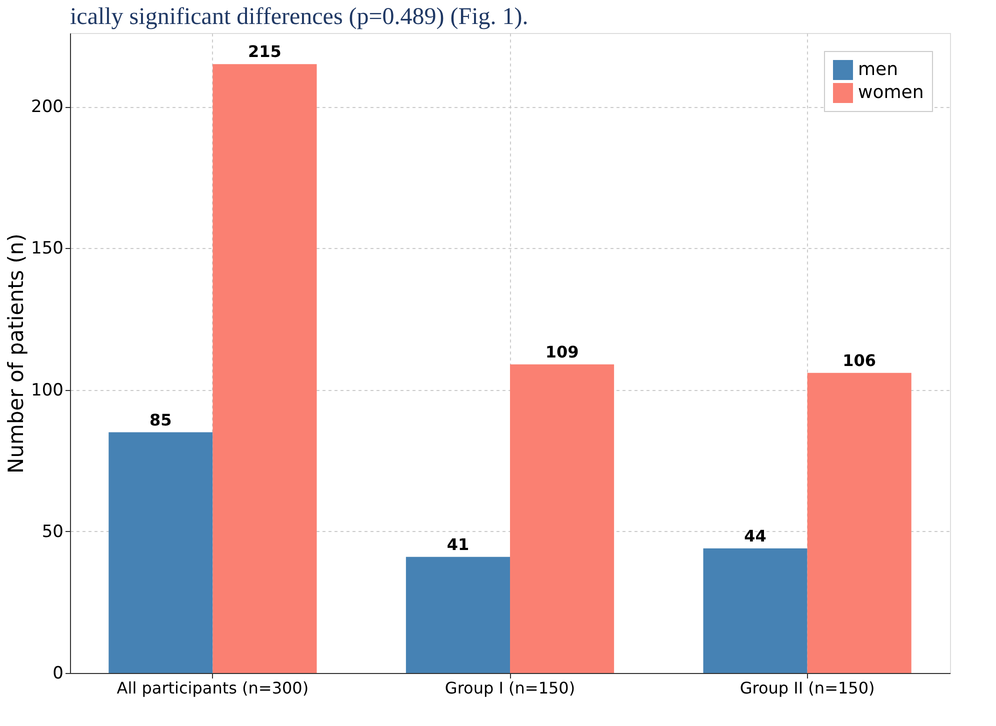 The image size is (996, 726). What do you see at coordinates (47, 248) in the screenshot?
I see `y-tick-label: 150` at bounding box center [47, 248].